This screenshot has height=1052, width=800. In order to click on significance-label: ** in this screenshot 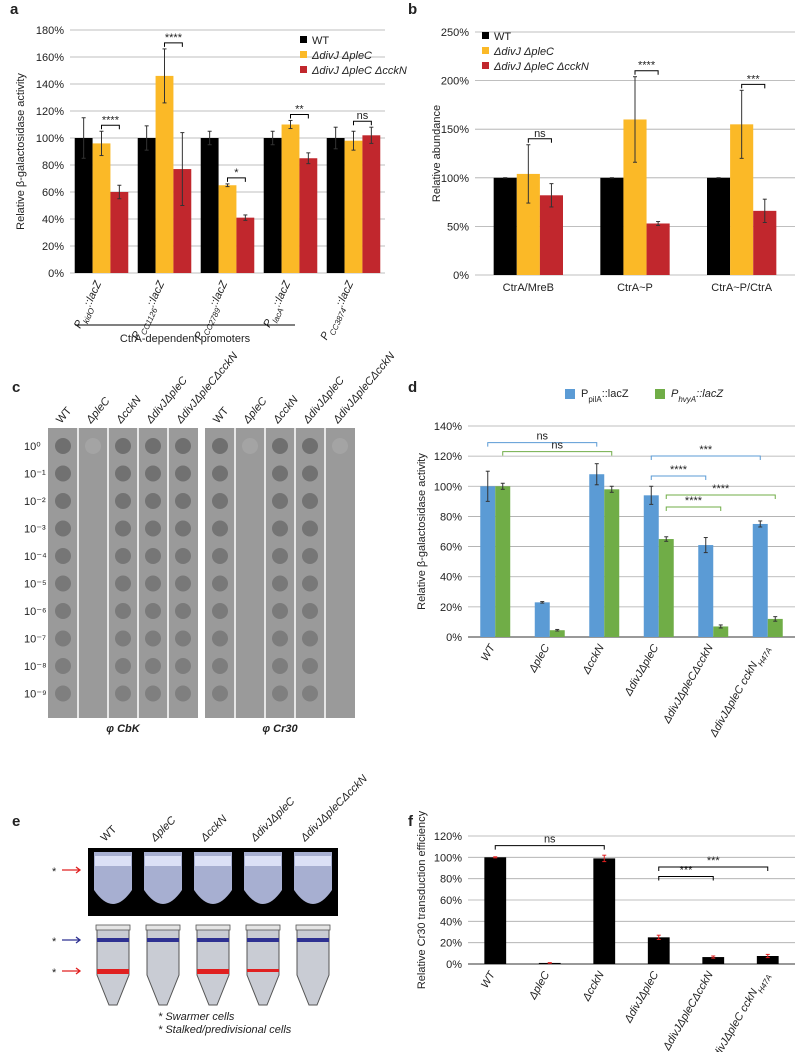, I will do `click(299, 109)`.